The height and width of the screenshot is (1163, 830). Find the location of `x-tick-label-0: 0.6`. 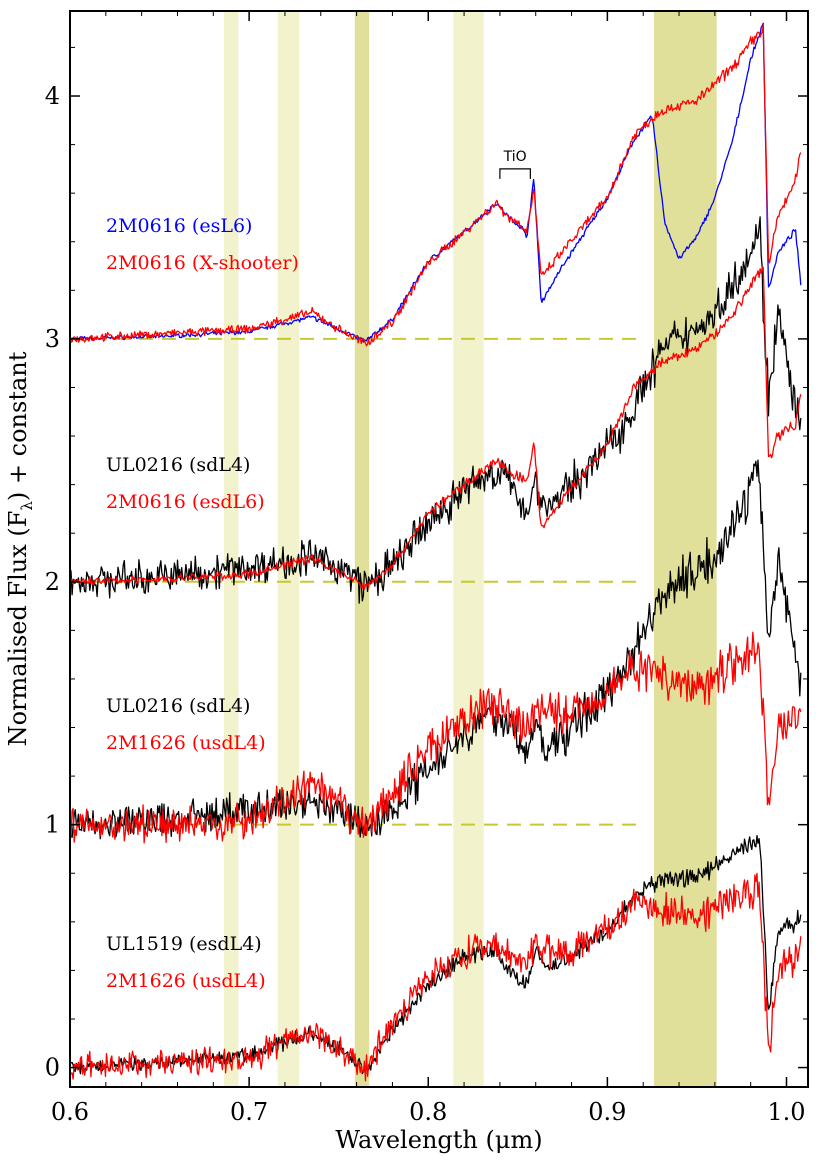

x-tick-label-0: 0.6 is located at coordinates (70, 1112).